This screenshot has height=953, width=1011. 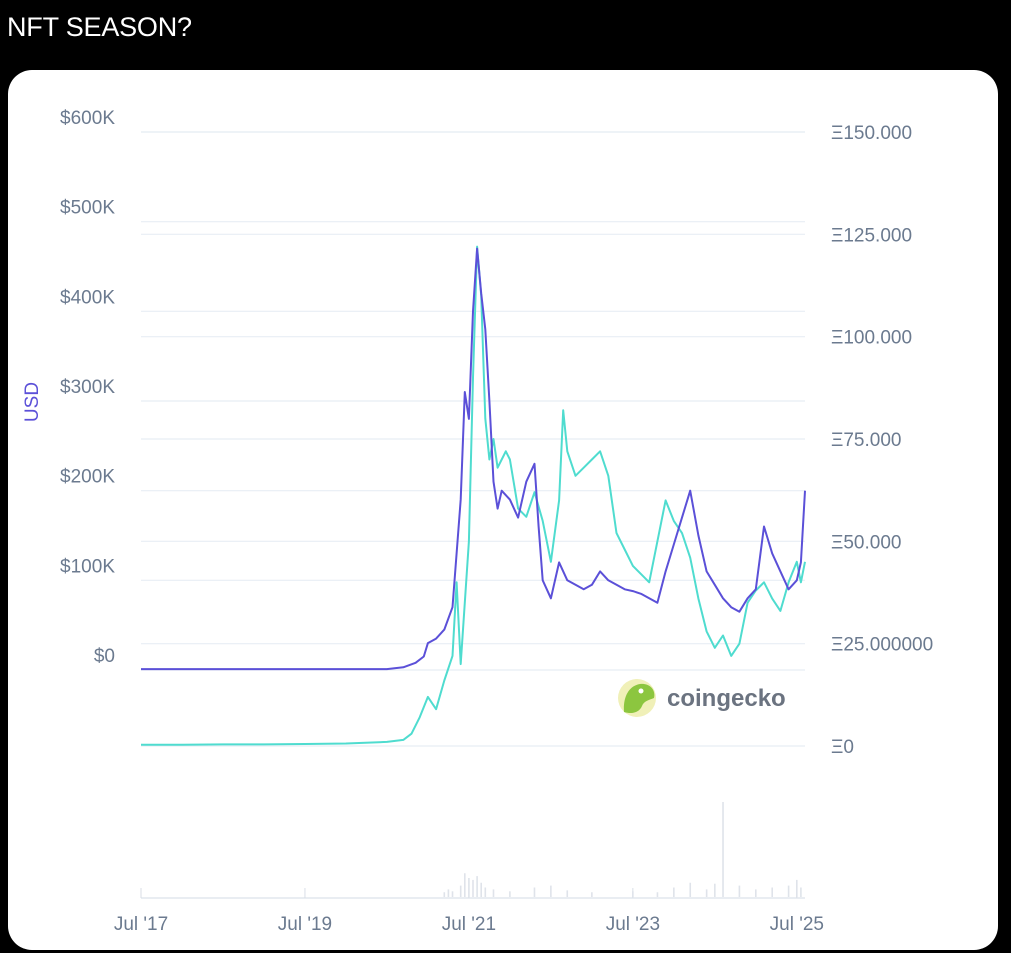 What do you see at coordinates (633, 924) in the screenshot?
I see `x-tick-label: Jul '23` at bounding box center [633, 924].